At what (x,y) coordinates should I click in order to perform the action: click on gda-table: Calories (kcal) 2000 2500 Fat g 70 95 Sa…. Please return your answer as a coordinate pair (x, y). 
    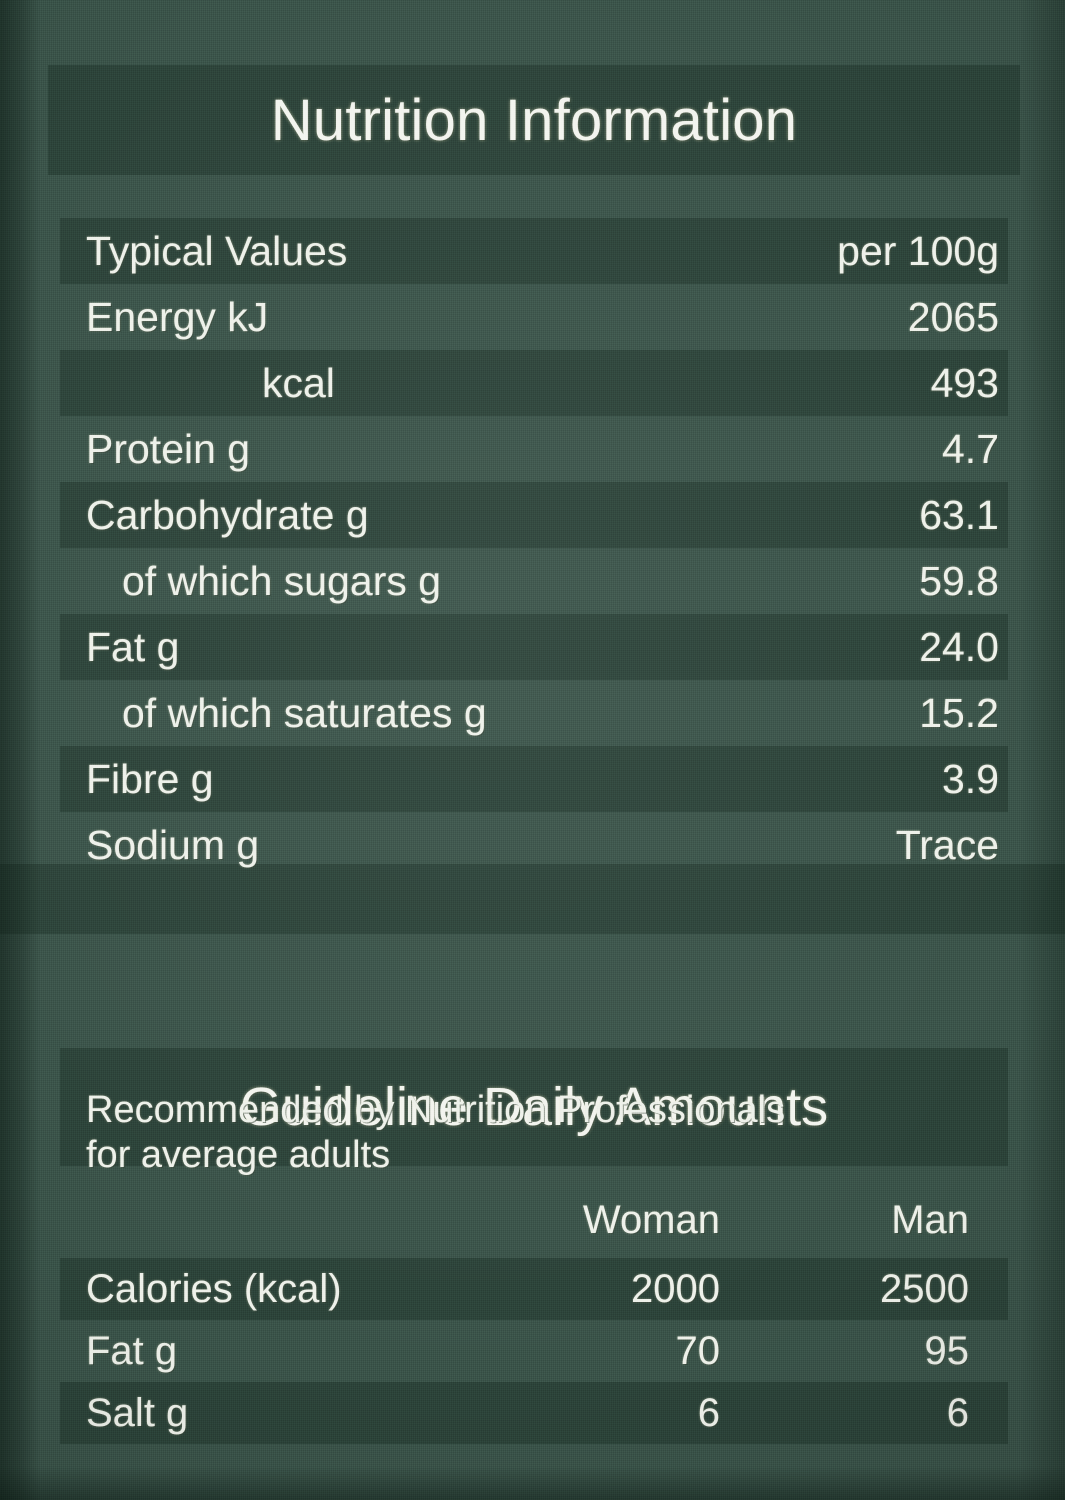
    Looking at the image, I should click on (532, 1351).